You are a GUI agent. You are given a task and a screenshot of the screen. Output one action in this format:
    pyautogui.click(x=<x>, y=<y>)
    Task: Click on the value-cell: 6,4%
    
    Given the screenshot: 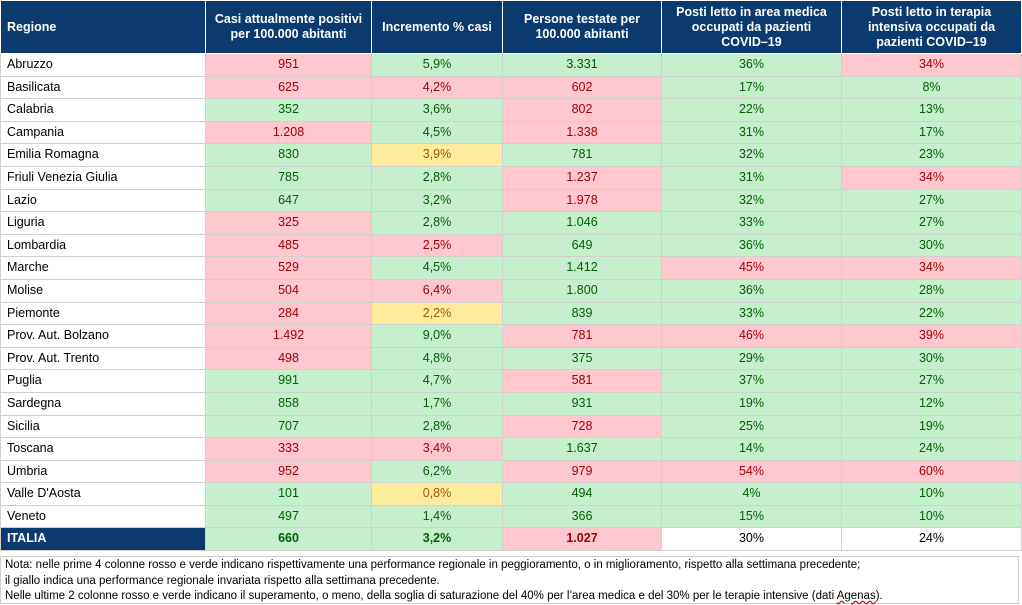 What is the action you would take?
    pyautogui.click(x=437, y=290)
    